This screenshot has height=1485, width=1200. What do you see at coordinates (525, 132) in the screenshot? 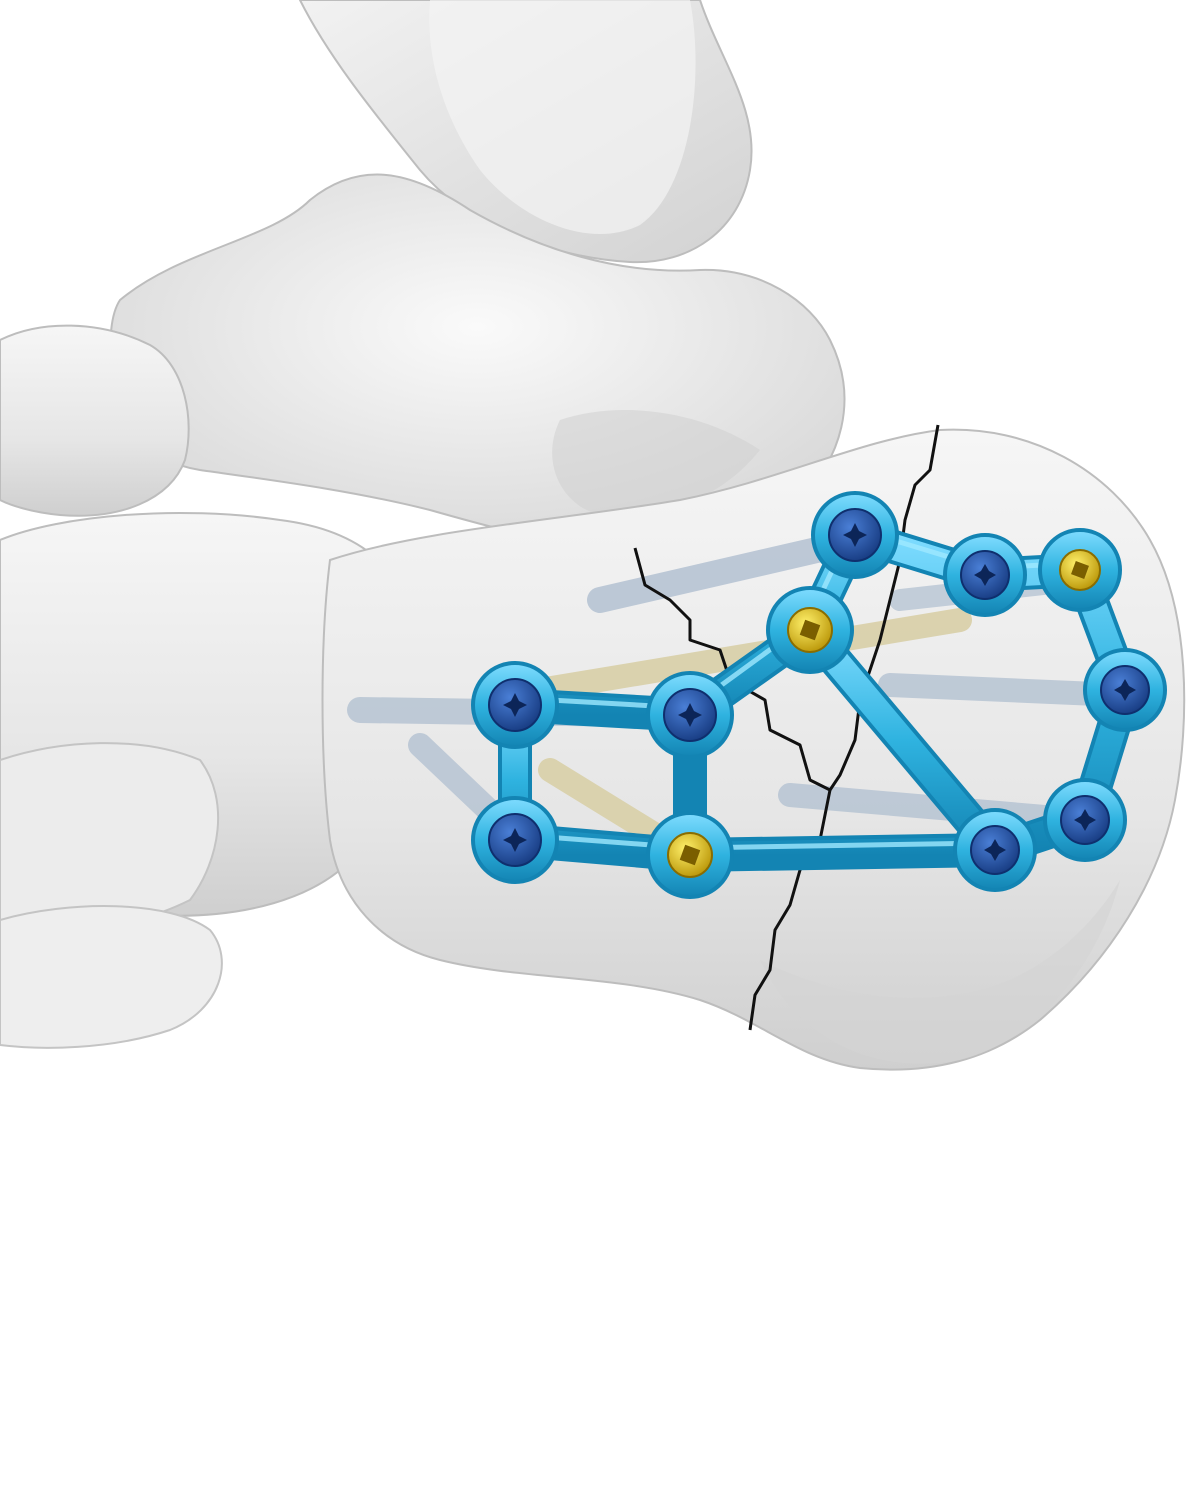
I see `tibia-bone` at bounding box center [525, 132].